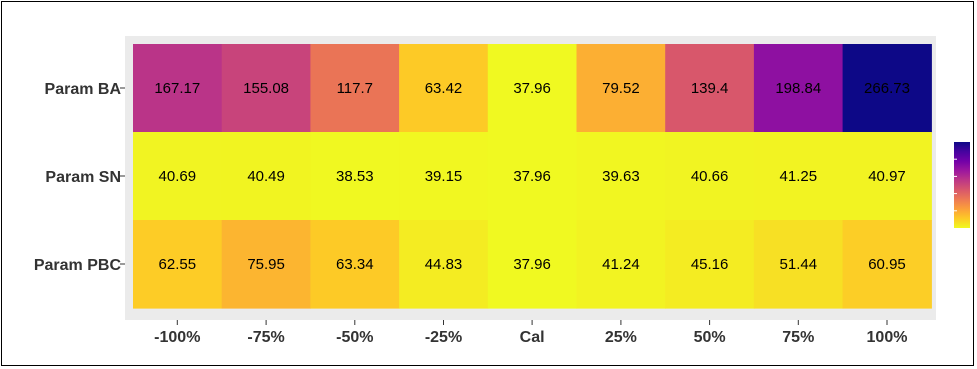  What do you see at coordinates (78, 265) in the screenshot?
I see `row-label: Param PBC` at bounding box center [78, 265].